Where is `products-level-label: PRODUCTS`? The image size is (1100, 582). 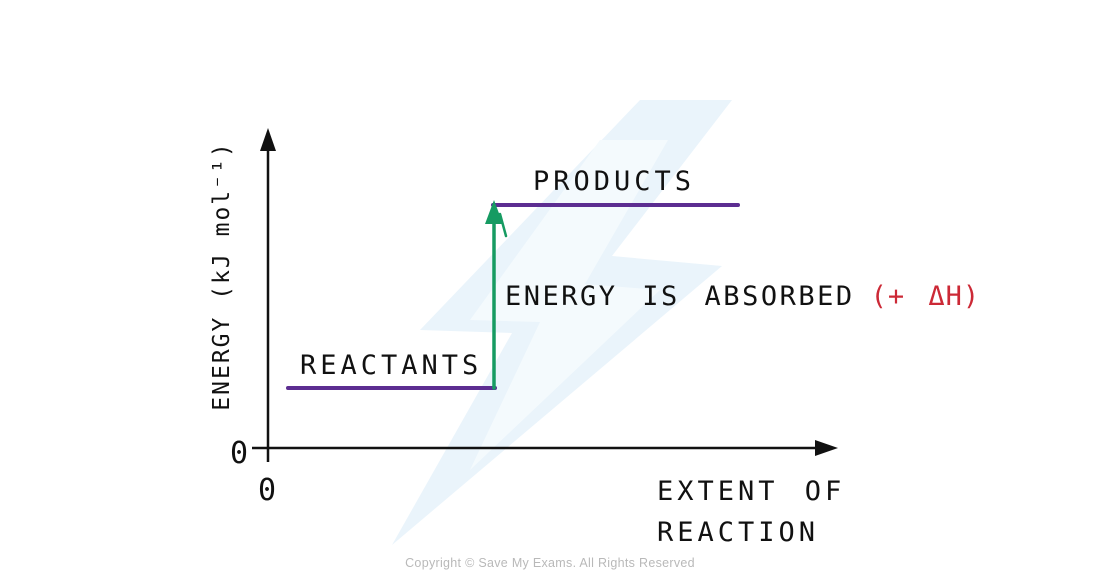 products-level-label: PRODUCTS is located at coordinates (614, 181).